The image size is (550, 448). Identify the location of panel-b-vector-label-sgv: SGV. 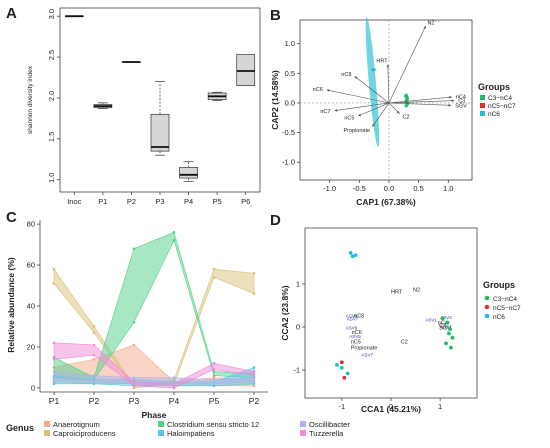
(461, 106).